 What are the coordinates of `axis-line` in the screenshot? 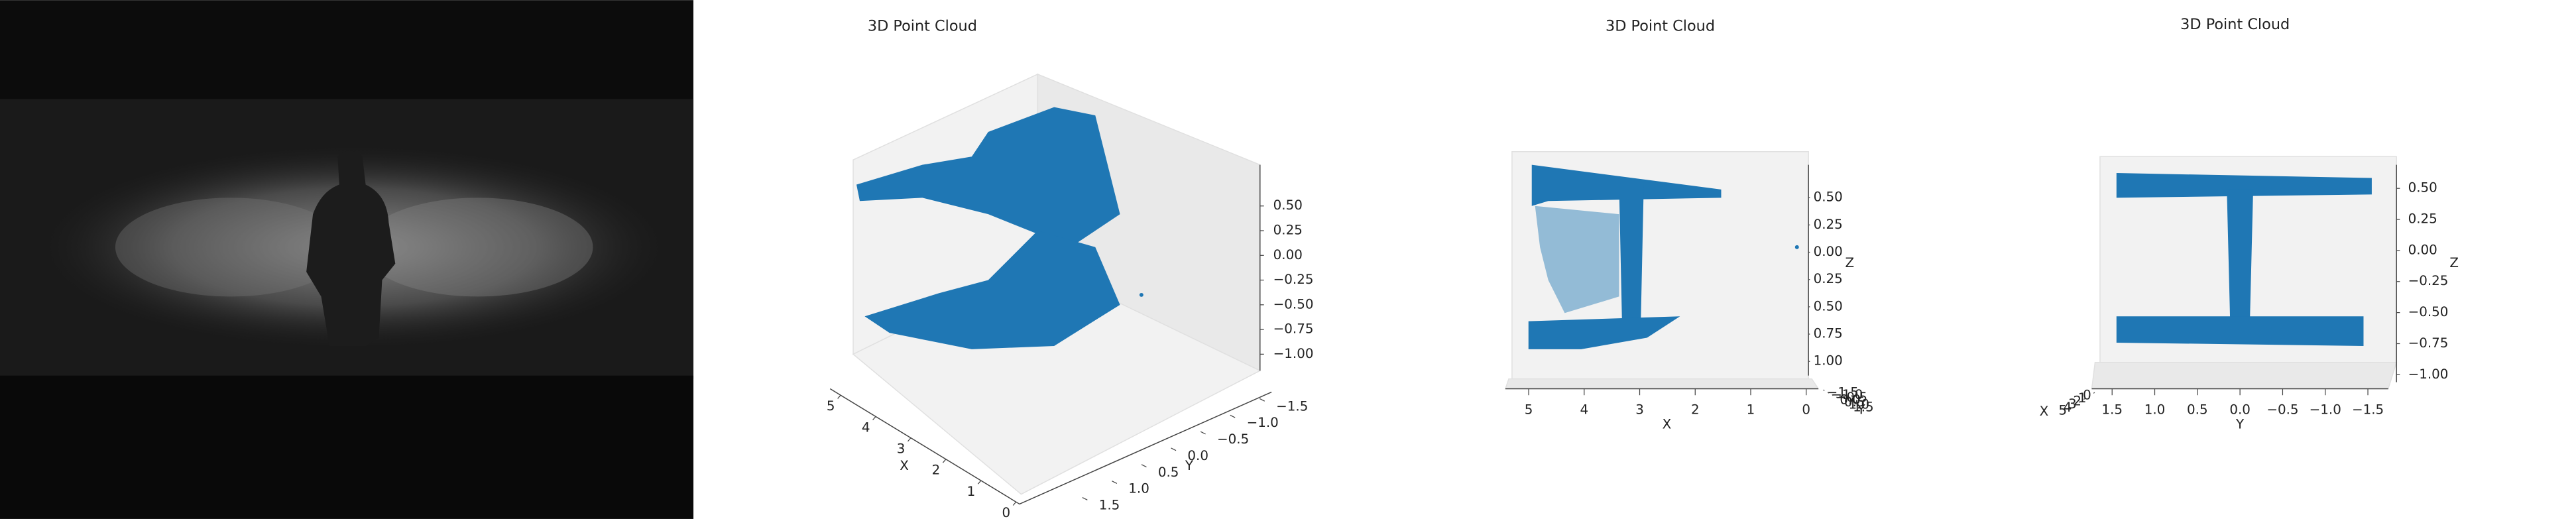 It's located at (1050, 447).